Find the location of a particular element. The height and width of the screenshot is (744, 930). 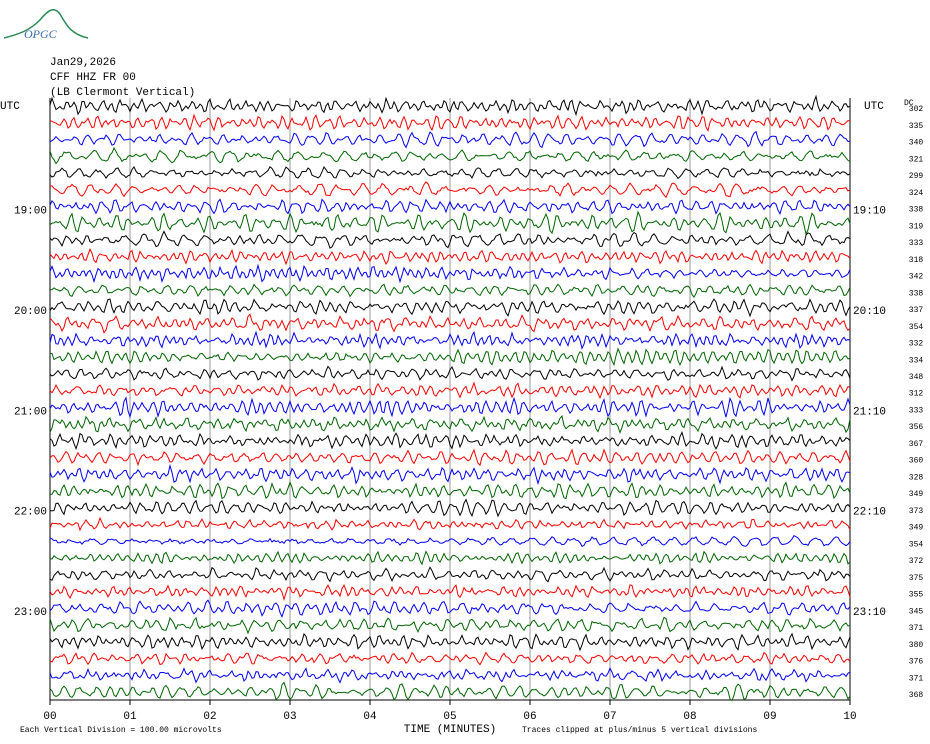

right-time-label: 20:10 is located at coordinates (869, 312).